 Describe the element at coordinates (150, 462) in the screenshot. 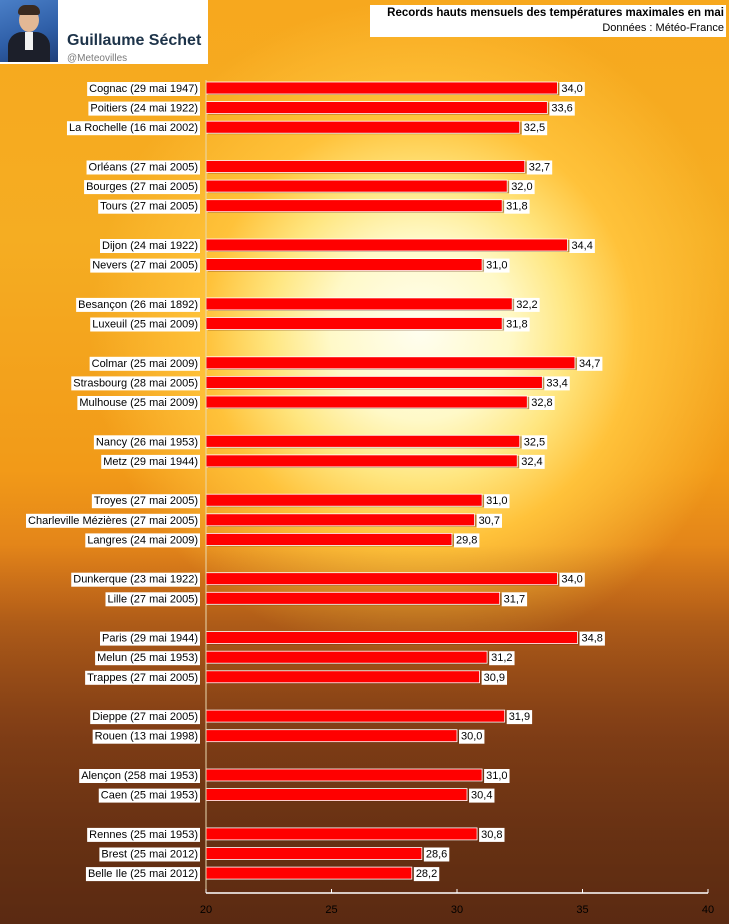

I see `category-label: Metz (29 mai 1944)` at that location.